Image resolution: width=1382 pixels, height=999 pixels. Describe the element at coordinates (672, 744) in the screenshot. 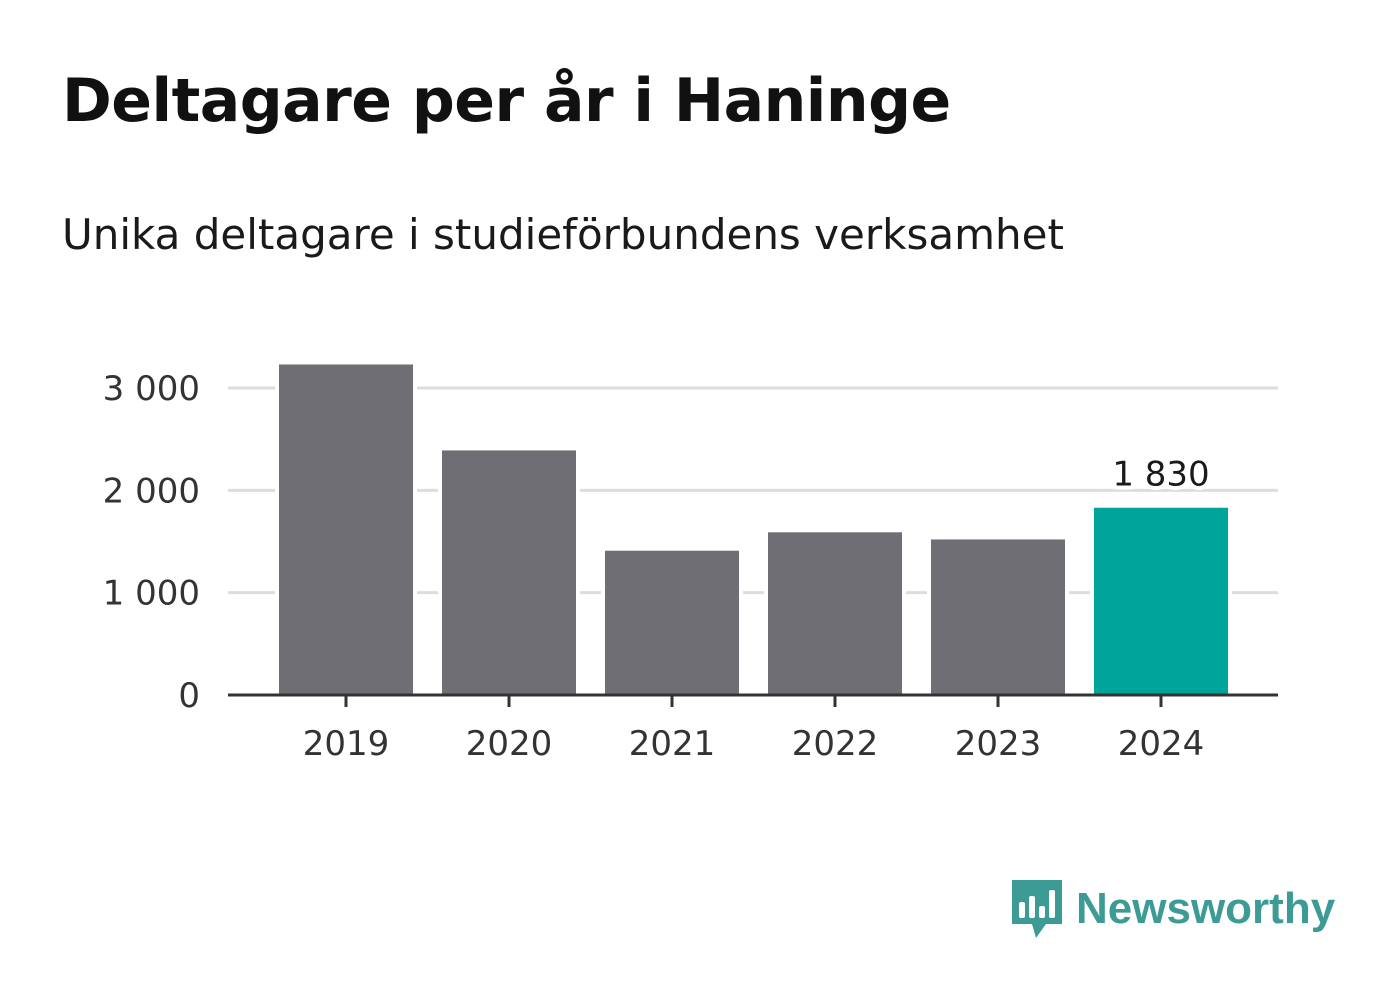

I see `x-tick-label: 2021` at that location.